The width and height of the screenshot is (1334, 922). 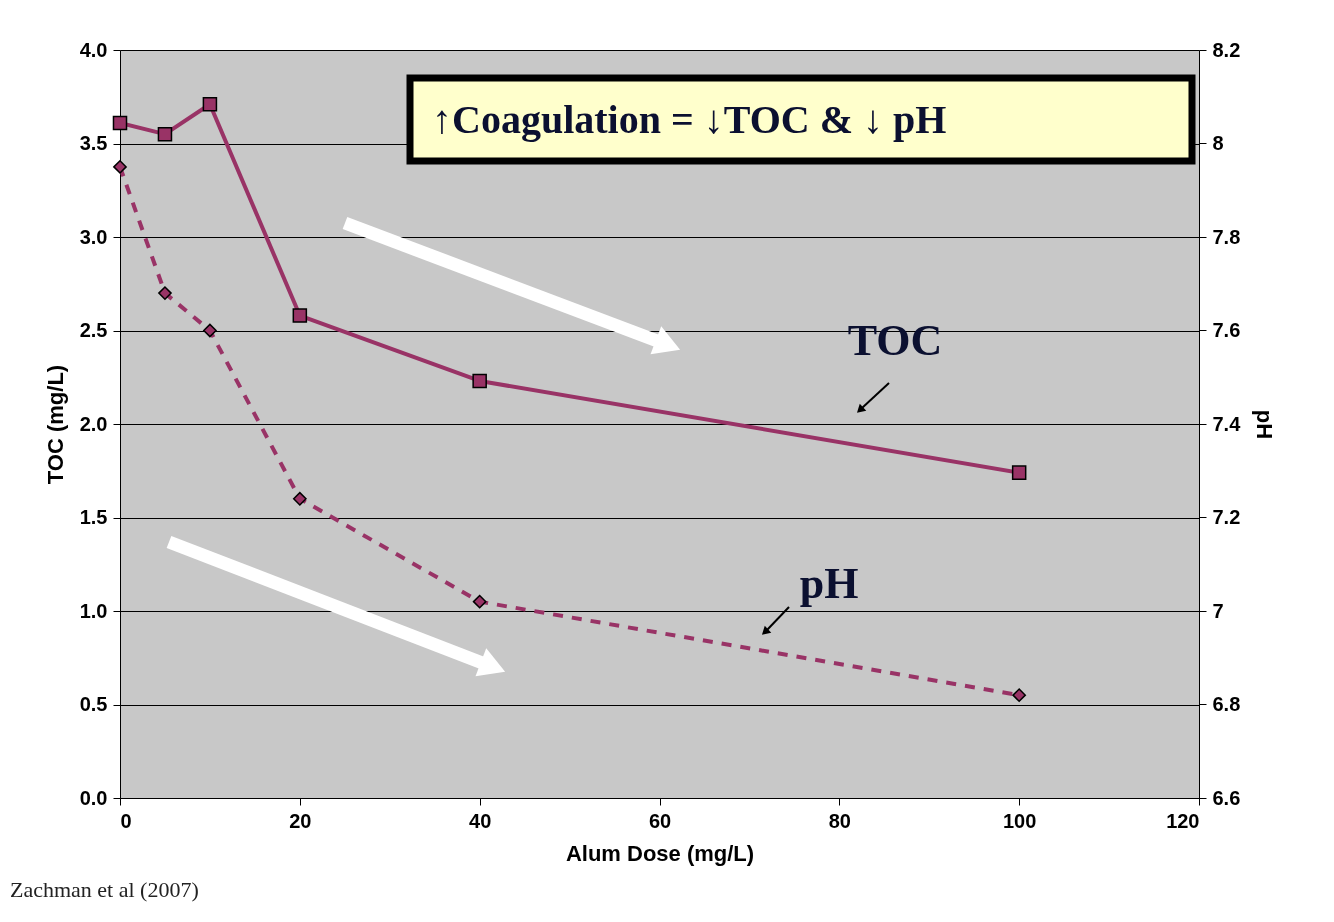 What do you see at coordinates (300, 820) in the screenshot?
I see `x-tick-label: 20` at bounding box center [300, 820].